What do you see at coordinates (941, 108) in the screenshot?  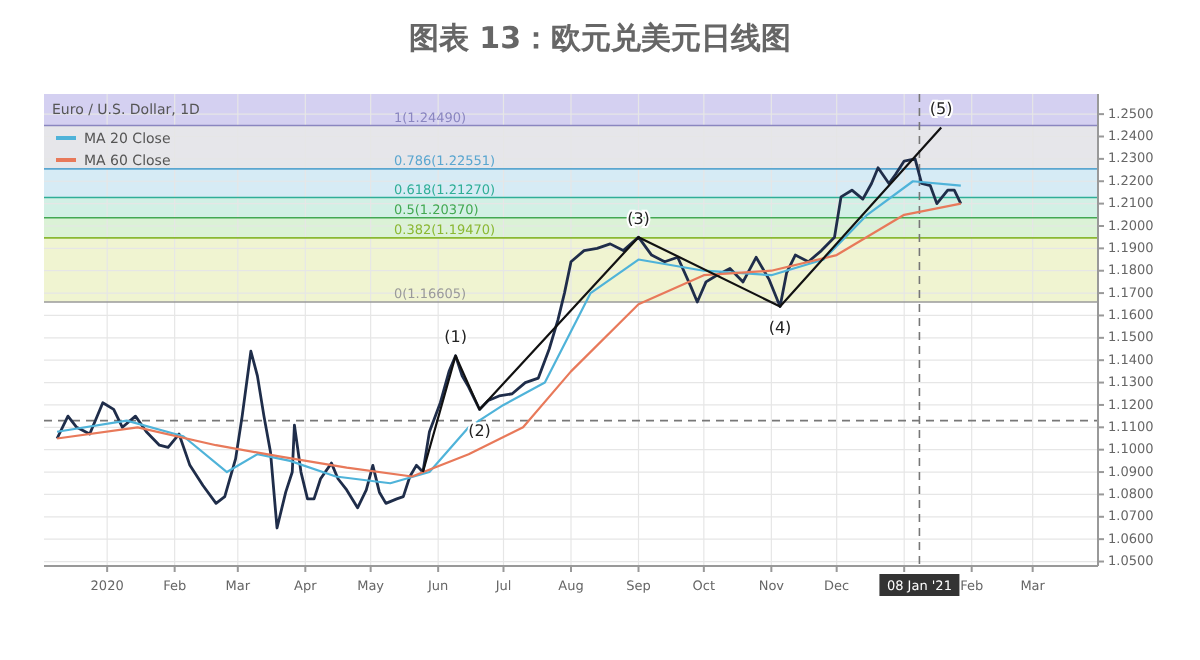 I see `annotation: (5)` at bounding box center [941, 108].